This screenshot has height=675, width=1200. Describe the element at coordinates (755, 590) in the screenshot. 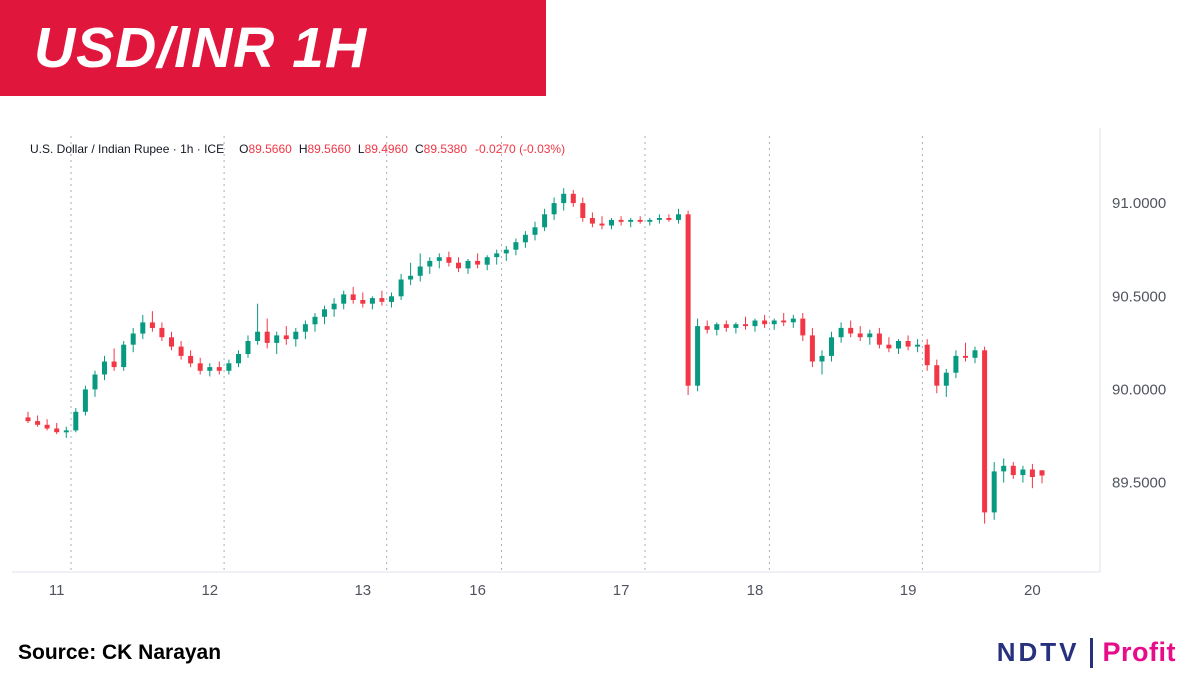

I see `svg-text: 18` at that location.